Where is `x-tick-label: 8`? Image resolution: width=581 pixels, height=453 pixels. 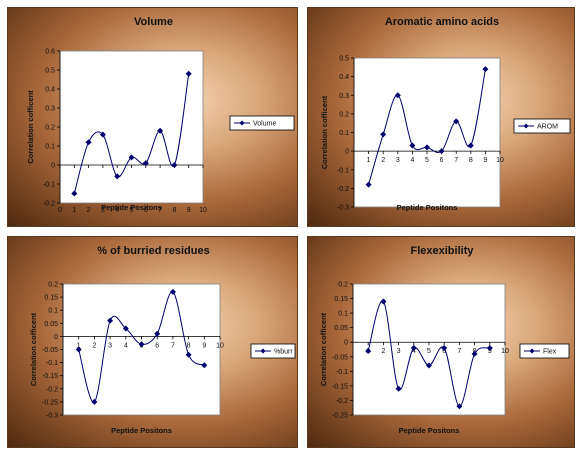
x-tick-label: 8 is located at coordinates (471, 160).